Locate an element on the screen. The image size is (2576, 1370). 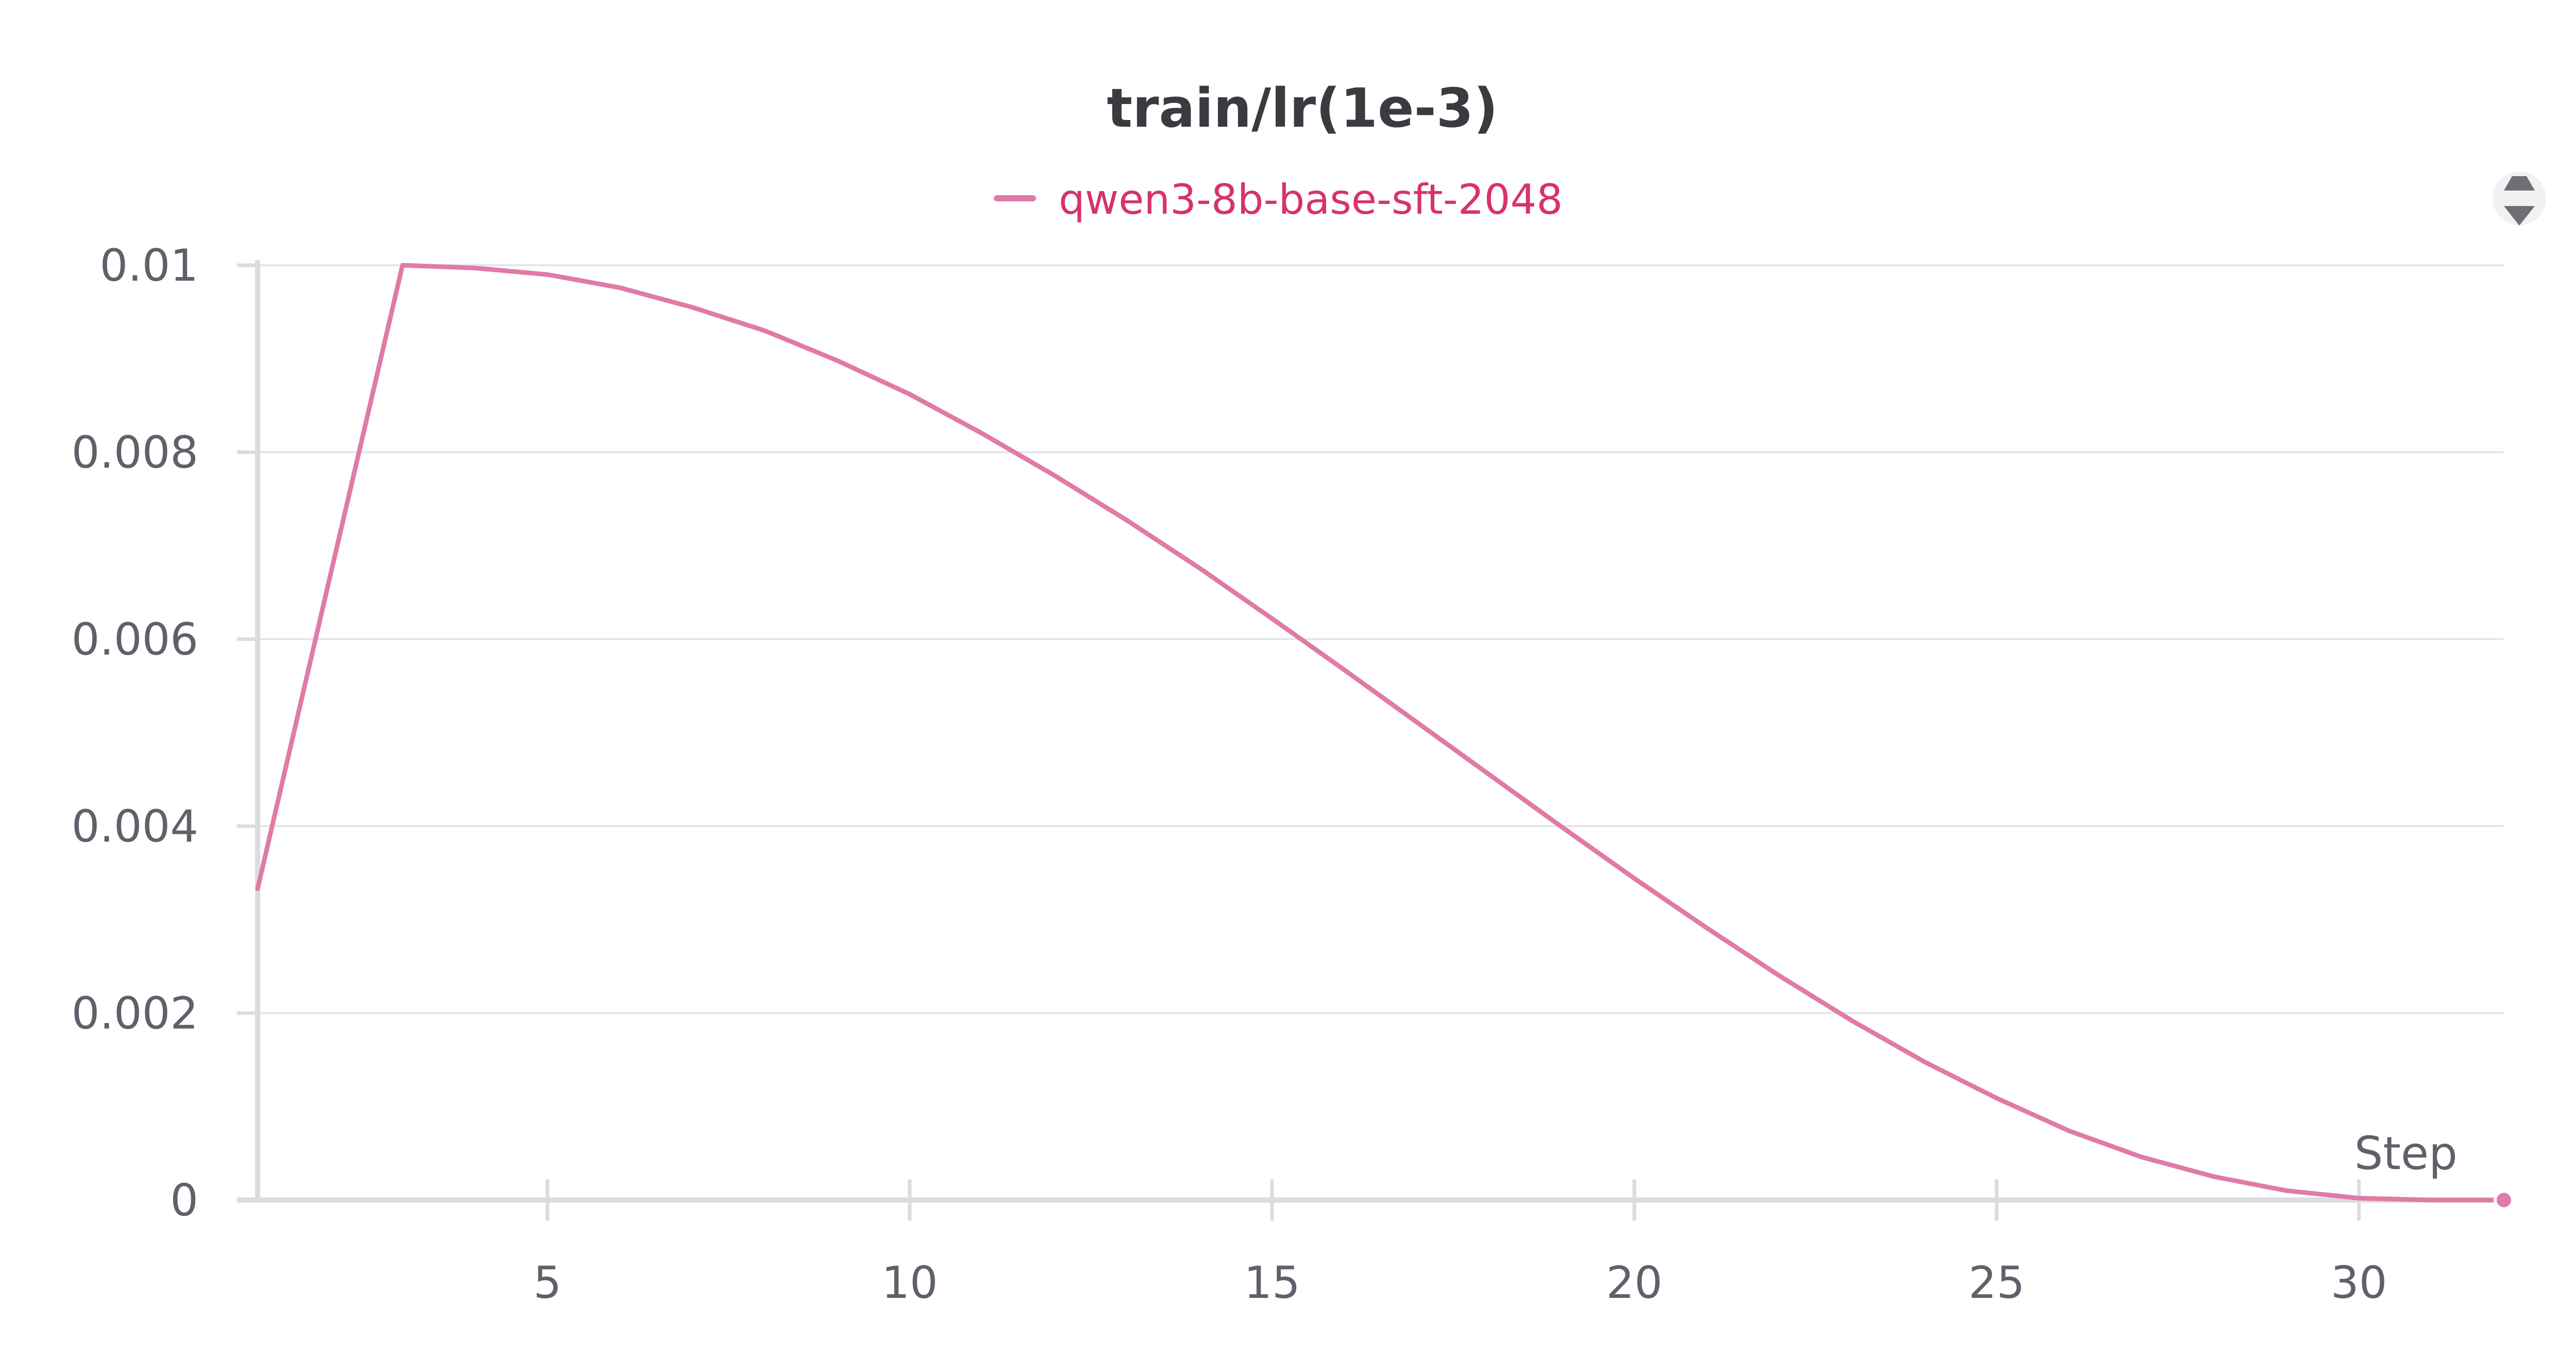
y-tick-label: 0.004 is located at coordinates (135, 827).